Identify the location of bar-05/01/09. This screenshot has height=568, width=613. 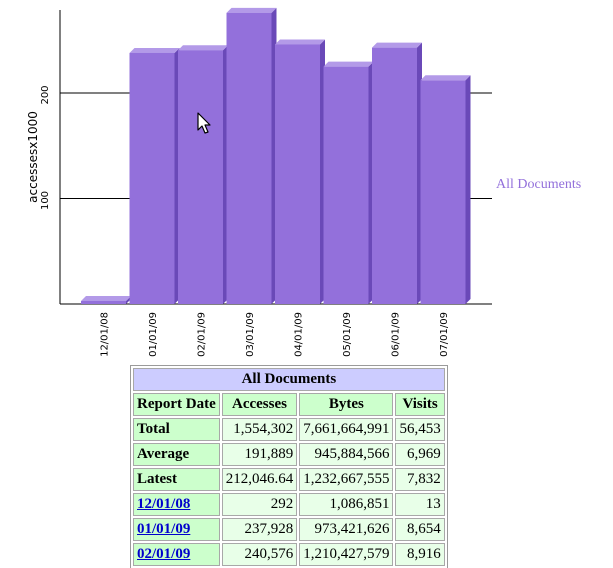
(348, 182).